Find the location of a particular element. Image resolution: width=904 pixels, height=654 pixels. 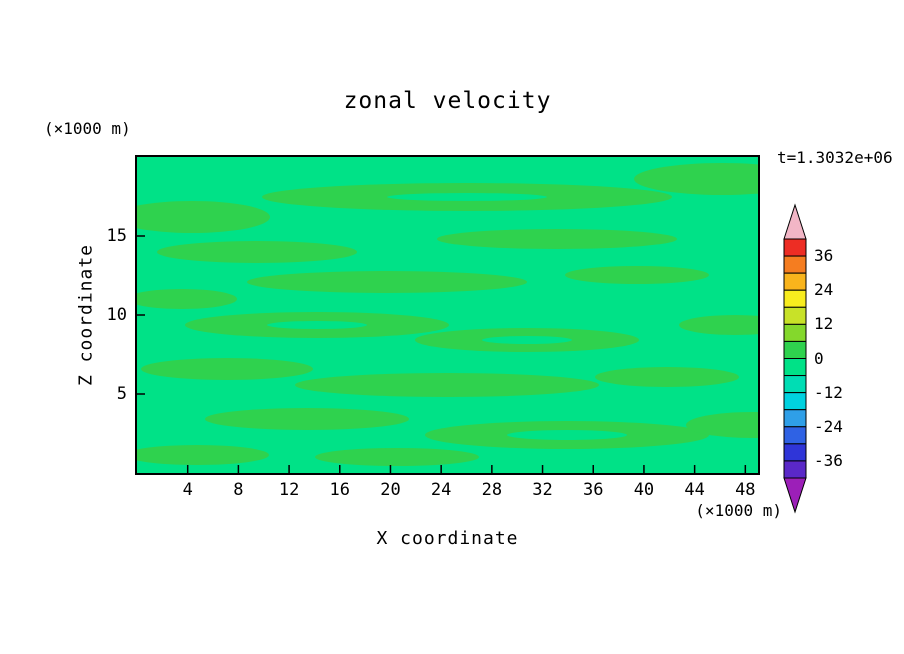

y-axis-units-label: (×1000 m) is located at coordinates (87, 128).